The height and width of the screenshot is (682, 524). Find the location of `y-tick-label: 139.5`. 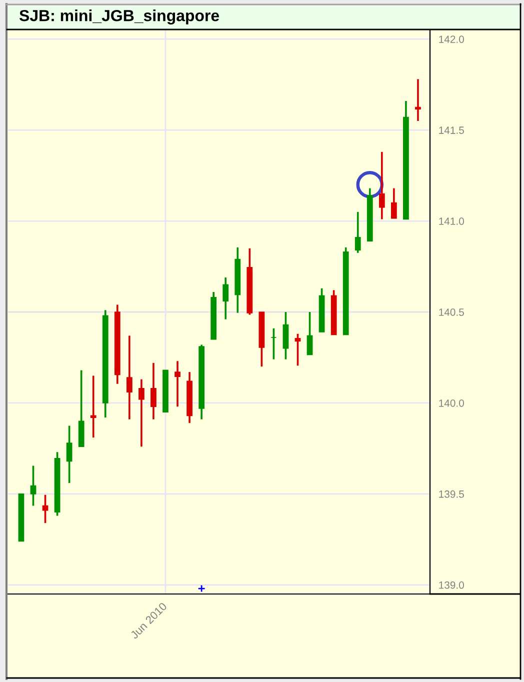

y-tick-label: 139.5 is located at coordinates (451, 494).